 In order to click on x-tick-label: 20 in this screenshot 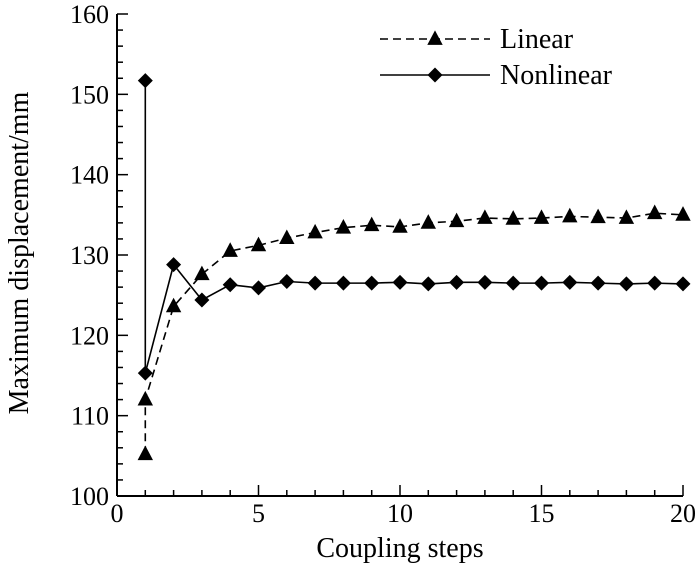, I will do `click(683, 513)`.